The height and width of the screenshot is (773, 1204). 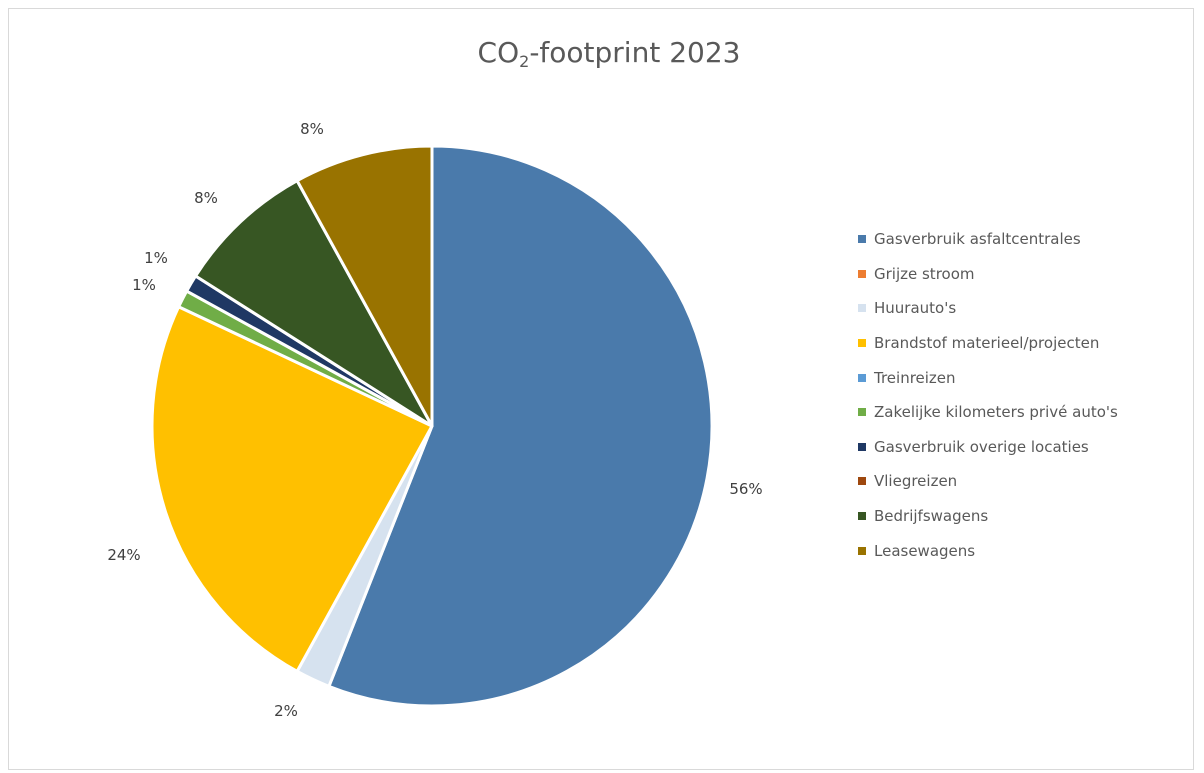 I want to click on legend-item-gasverbruik-asfaltcentrales: Gasverbruik asfaltcentrales, so click(x=1028, y=239).